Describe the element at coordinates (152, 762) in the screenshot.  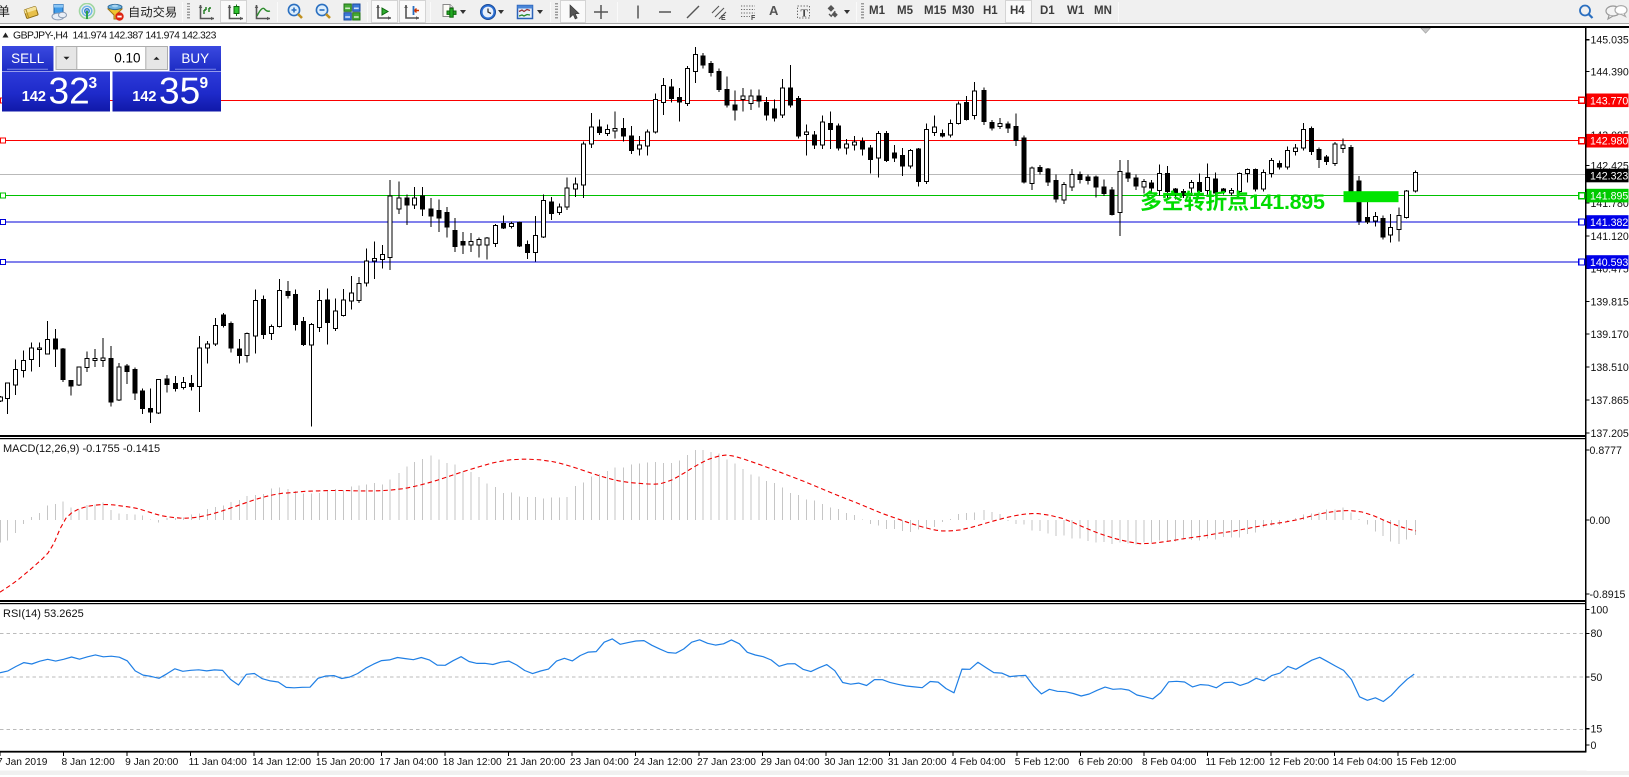
I see `svg-text: 9 Jan 20:00` at that location.